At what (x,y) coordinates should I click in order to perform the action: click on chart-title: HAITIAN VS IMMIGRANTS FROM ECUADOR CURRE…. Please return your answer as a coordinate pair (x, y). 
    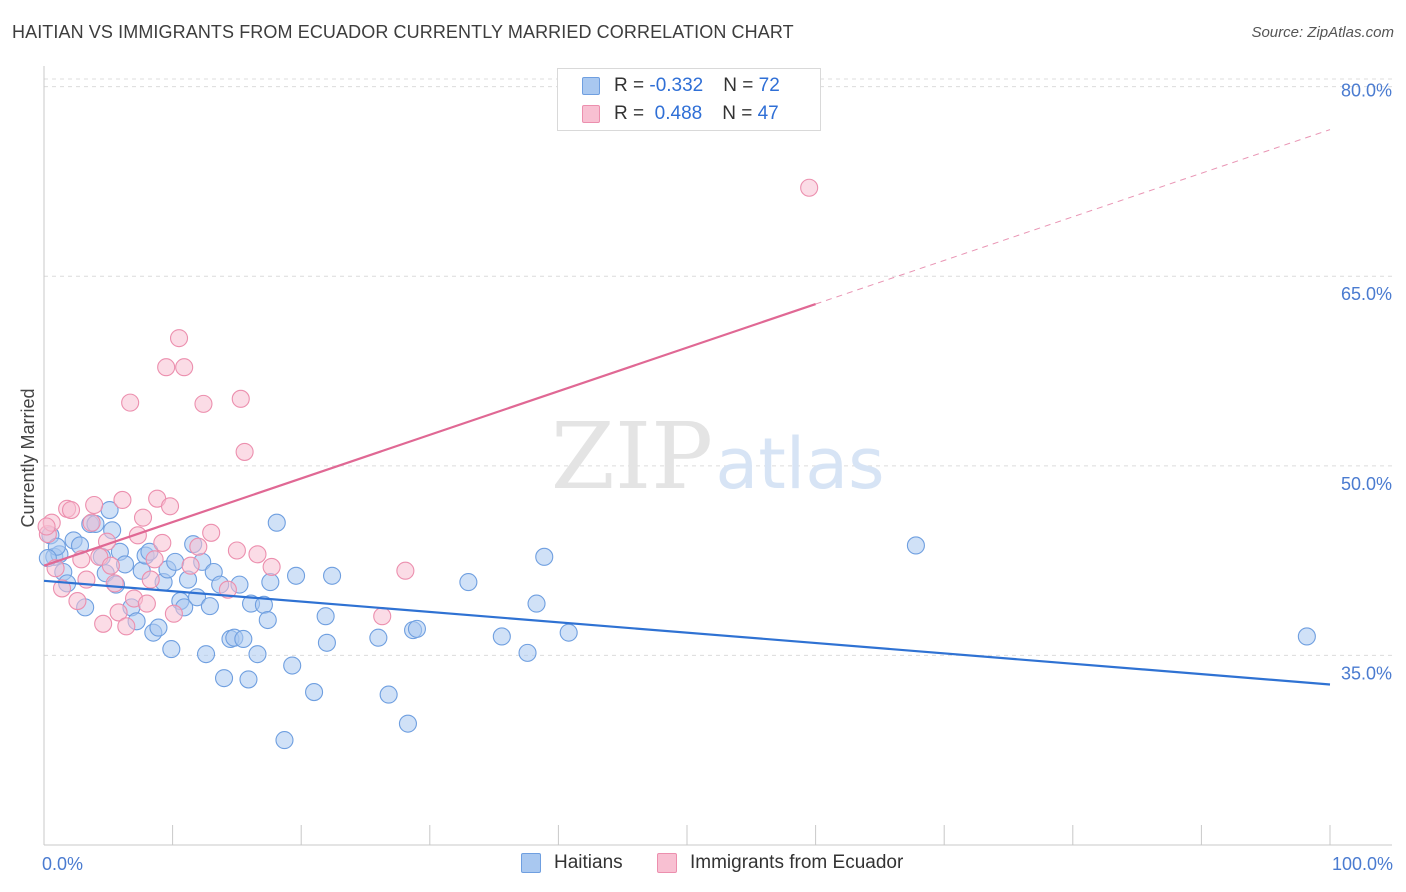
    Looking at the image, I should click on (403, 32).